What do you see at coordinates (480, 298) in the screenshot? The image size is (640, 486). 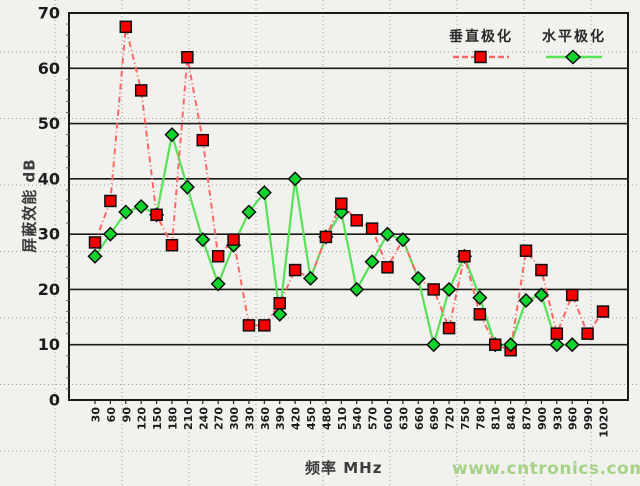 I see `point-horizontal-780MHz` at bounding box center [480, 298].